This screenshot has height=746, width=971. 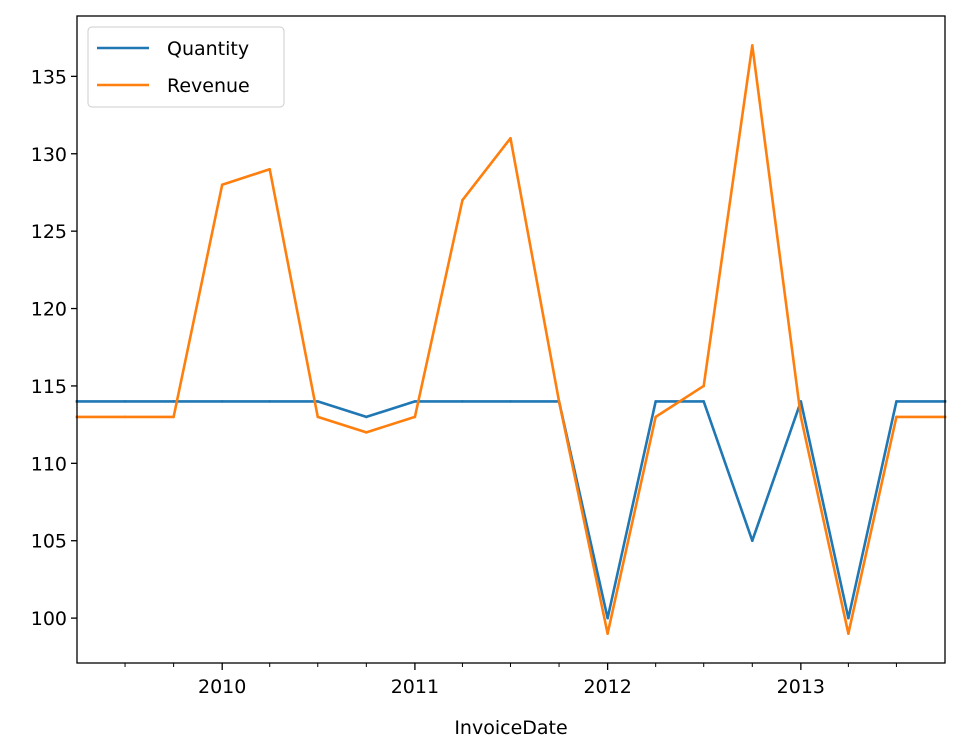 What do you see at coordinates (173, 67) in the screenshot?
I see `legend-items: Quantity Revenue` at bounding box center [173, 67].